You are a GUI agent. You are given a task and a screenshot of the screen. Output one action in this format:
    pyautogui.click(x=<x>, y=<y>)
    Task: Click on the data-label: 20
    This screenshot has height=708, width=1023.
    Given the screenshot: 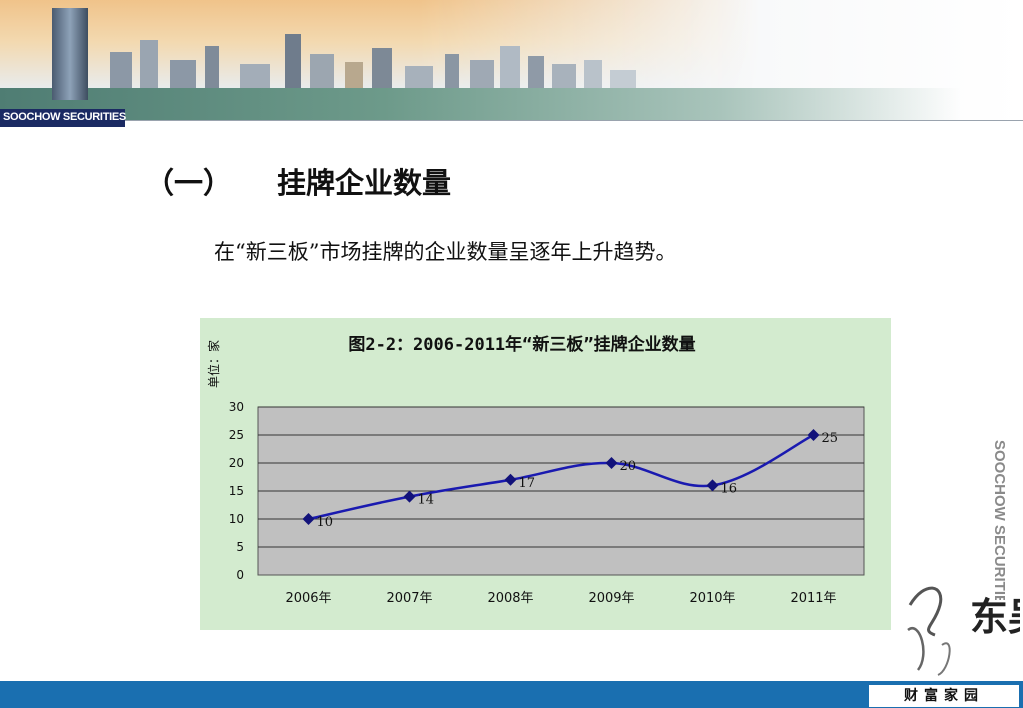 What is the action you would take?
    pyautogui.click(x=628, y=466)
    